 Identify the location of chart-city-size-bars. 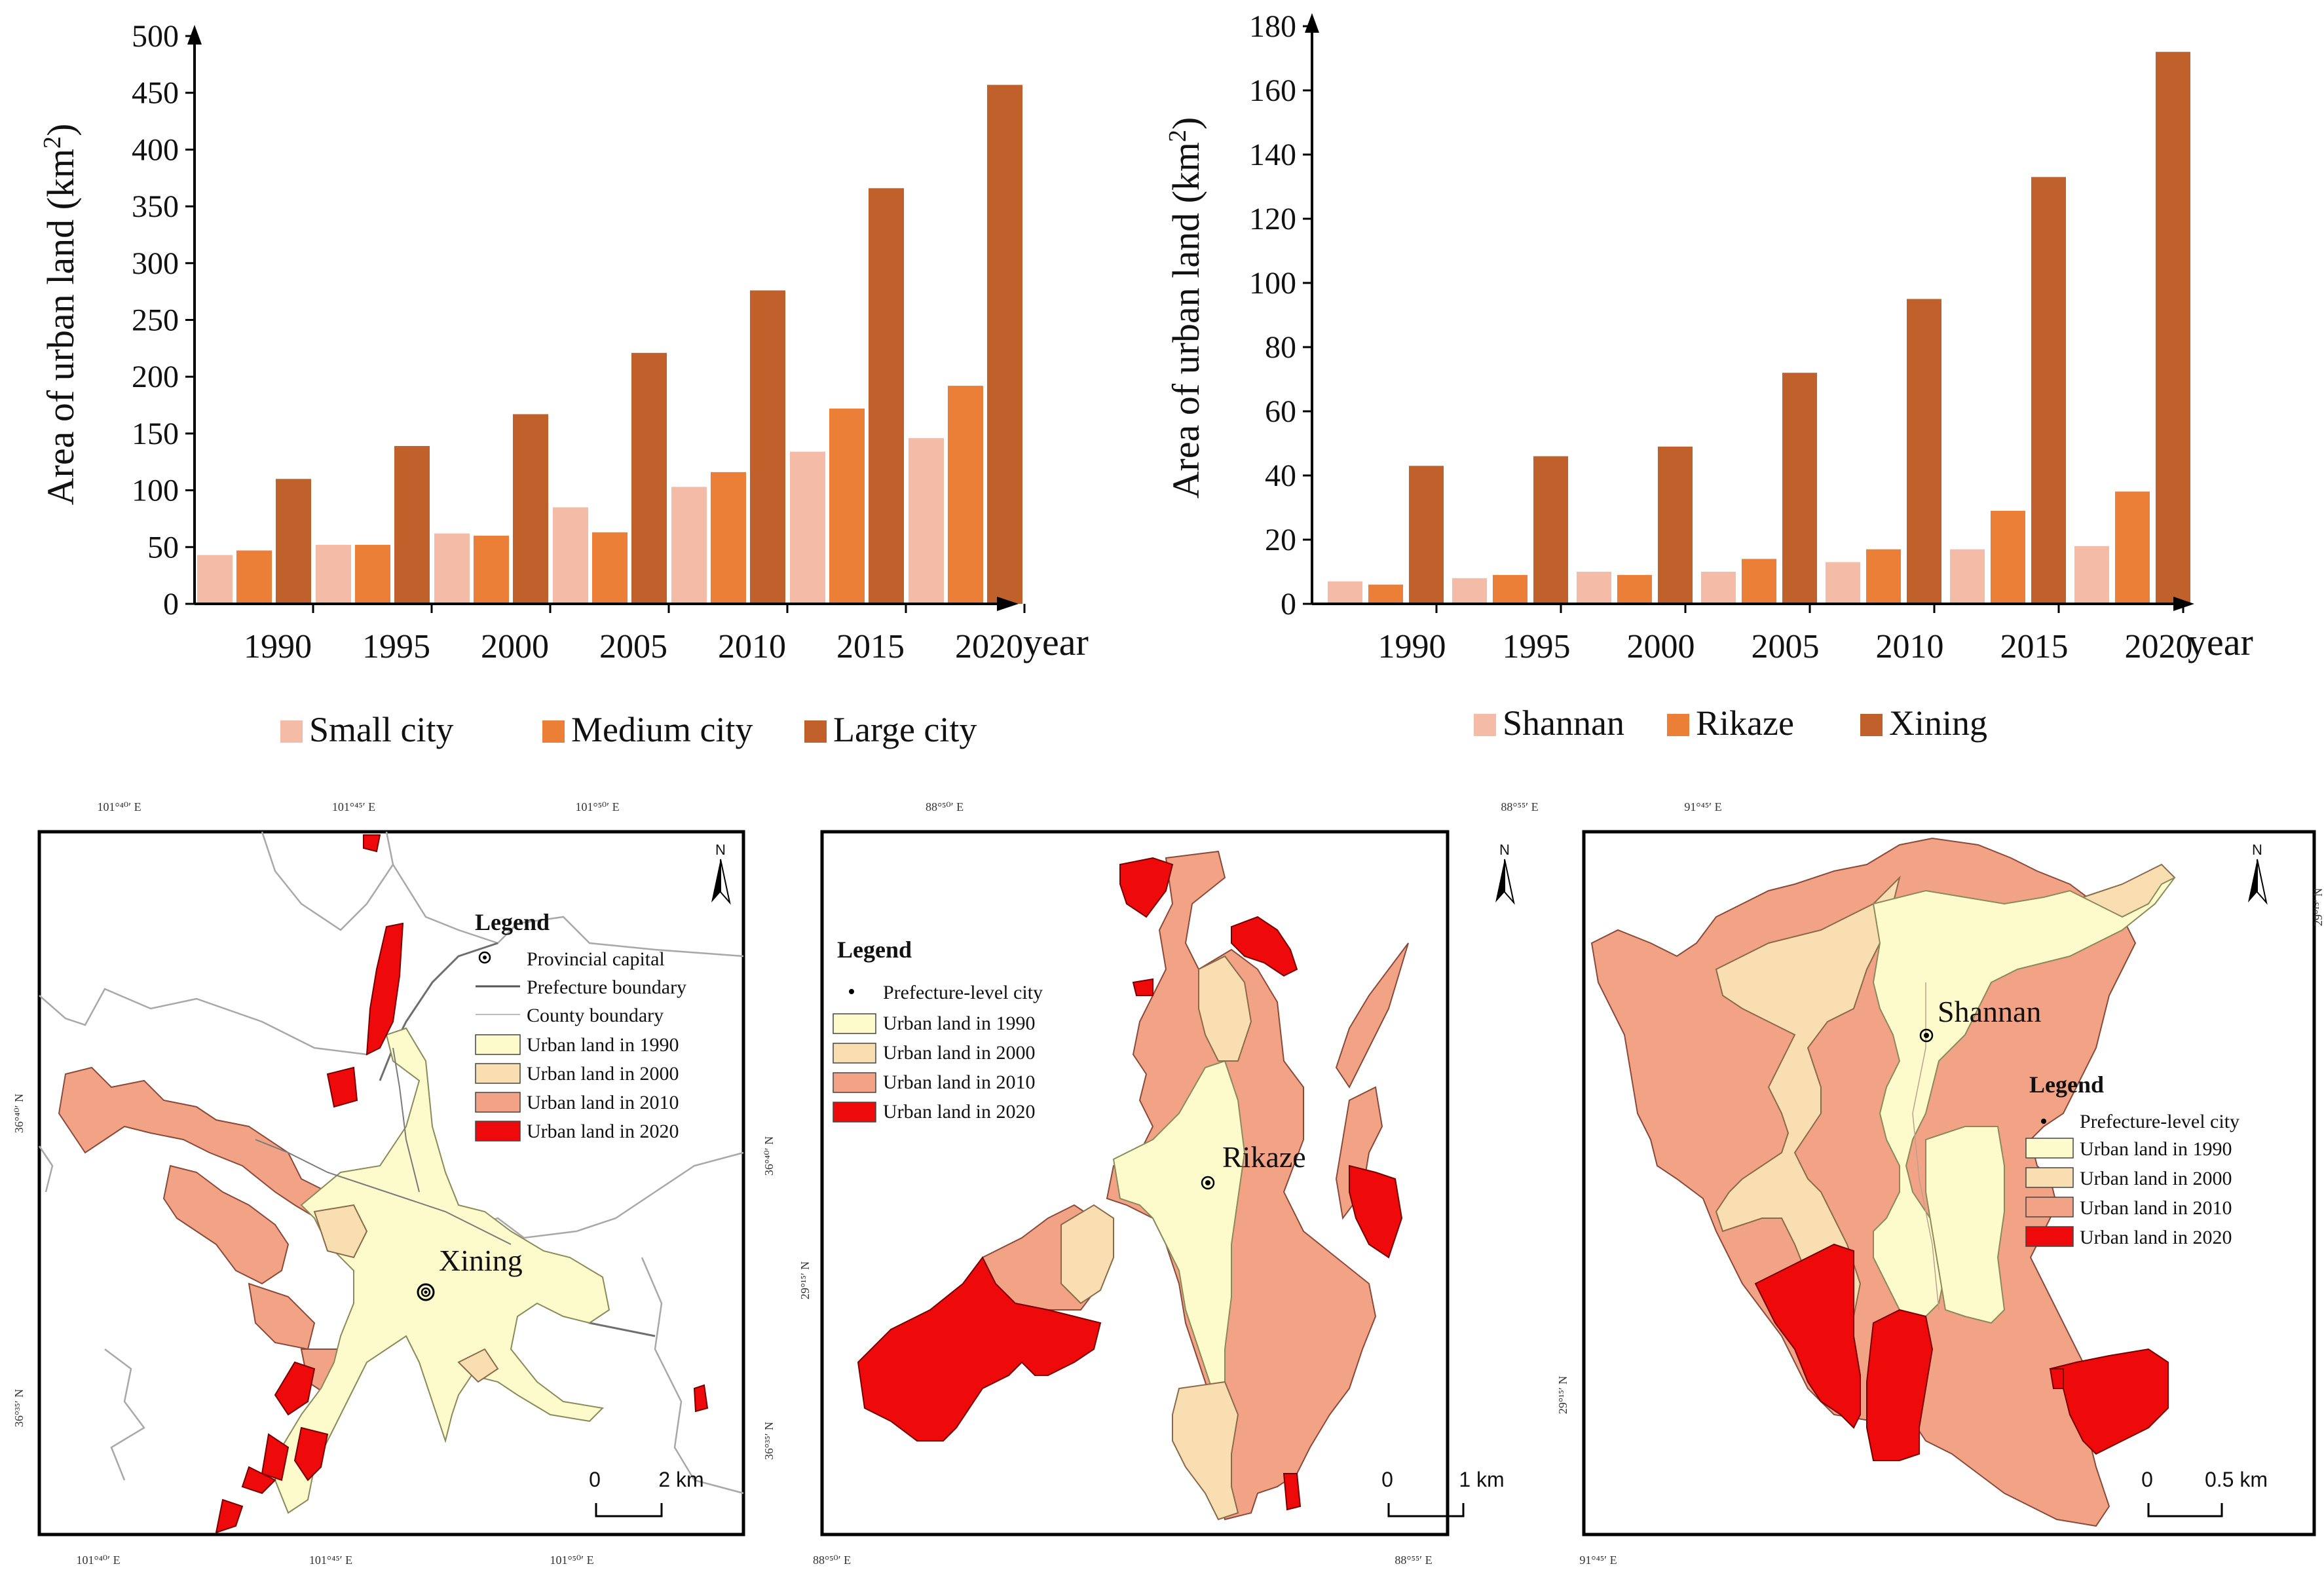
(609, 344).